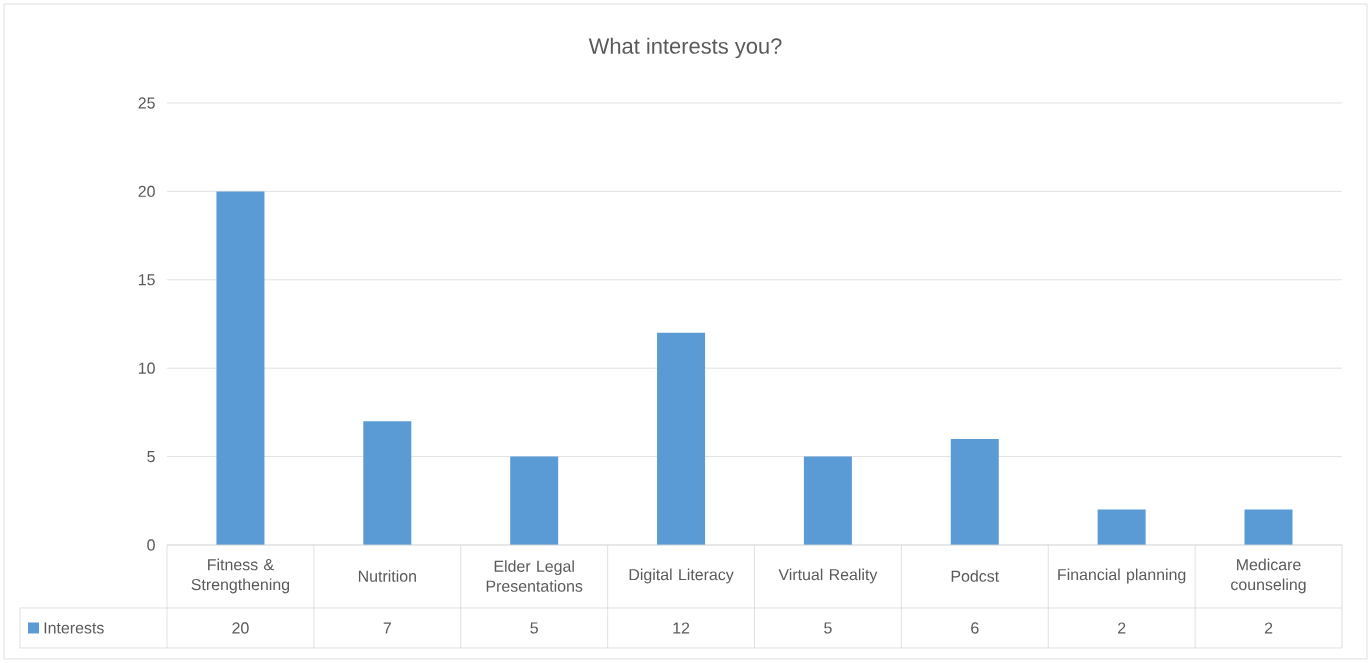 The image size is (1371, 663). Describe the element at coordinates (240, 628) in the screenshot. I see `data-label: 20` at that location.